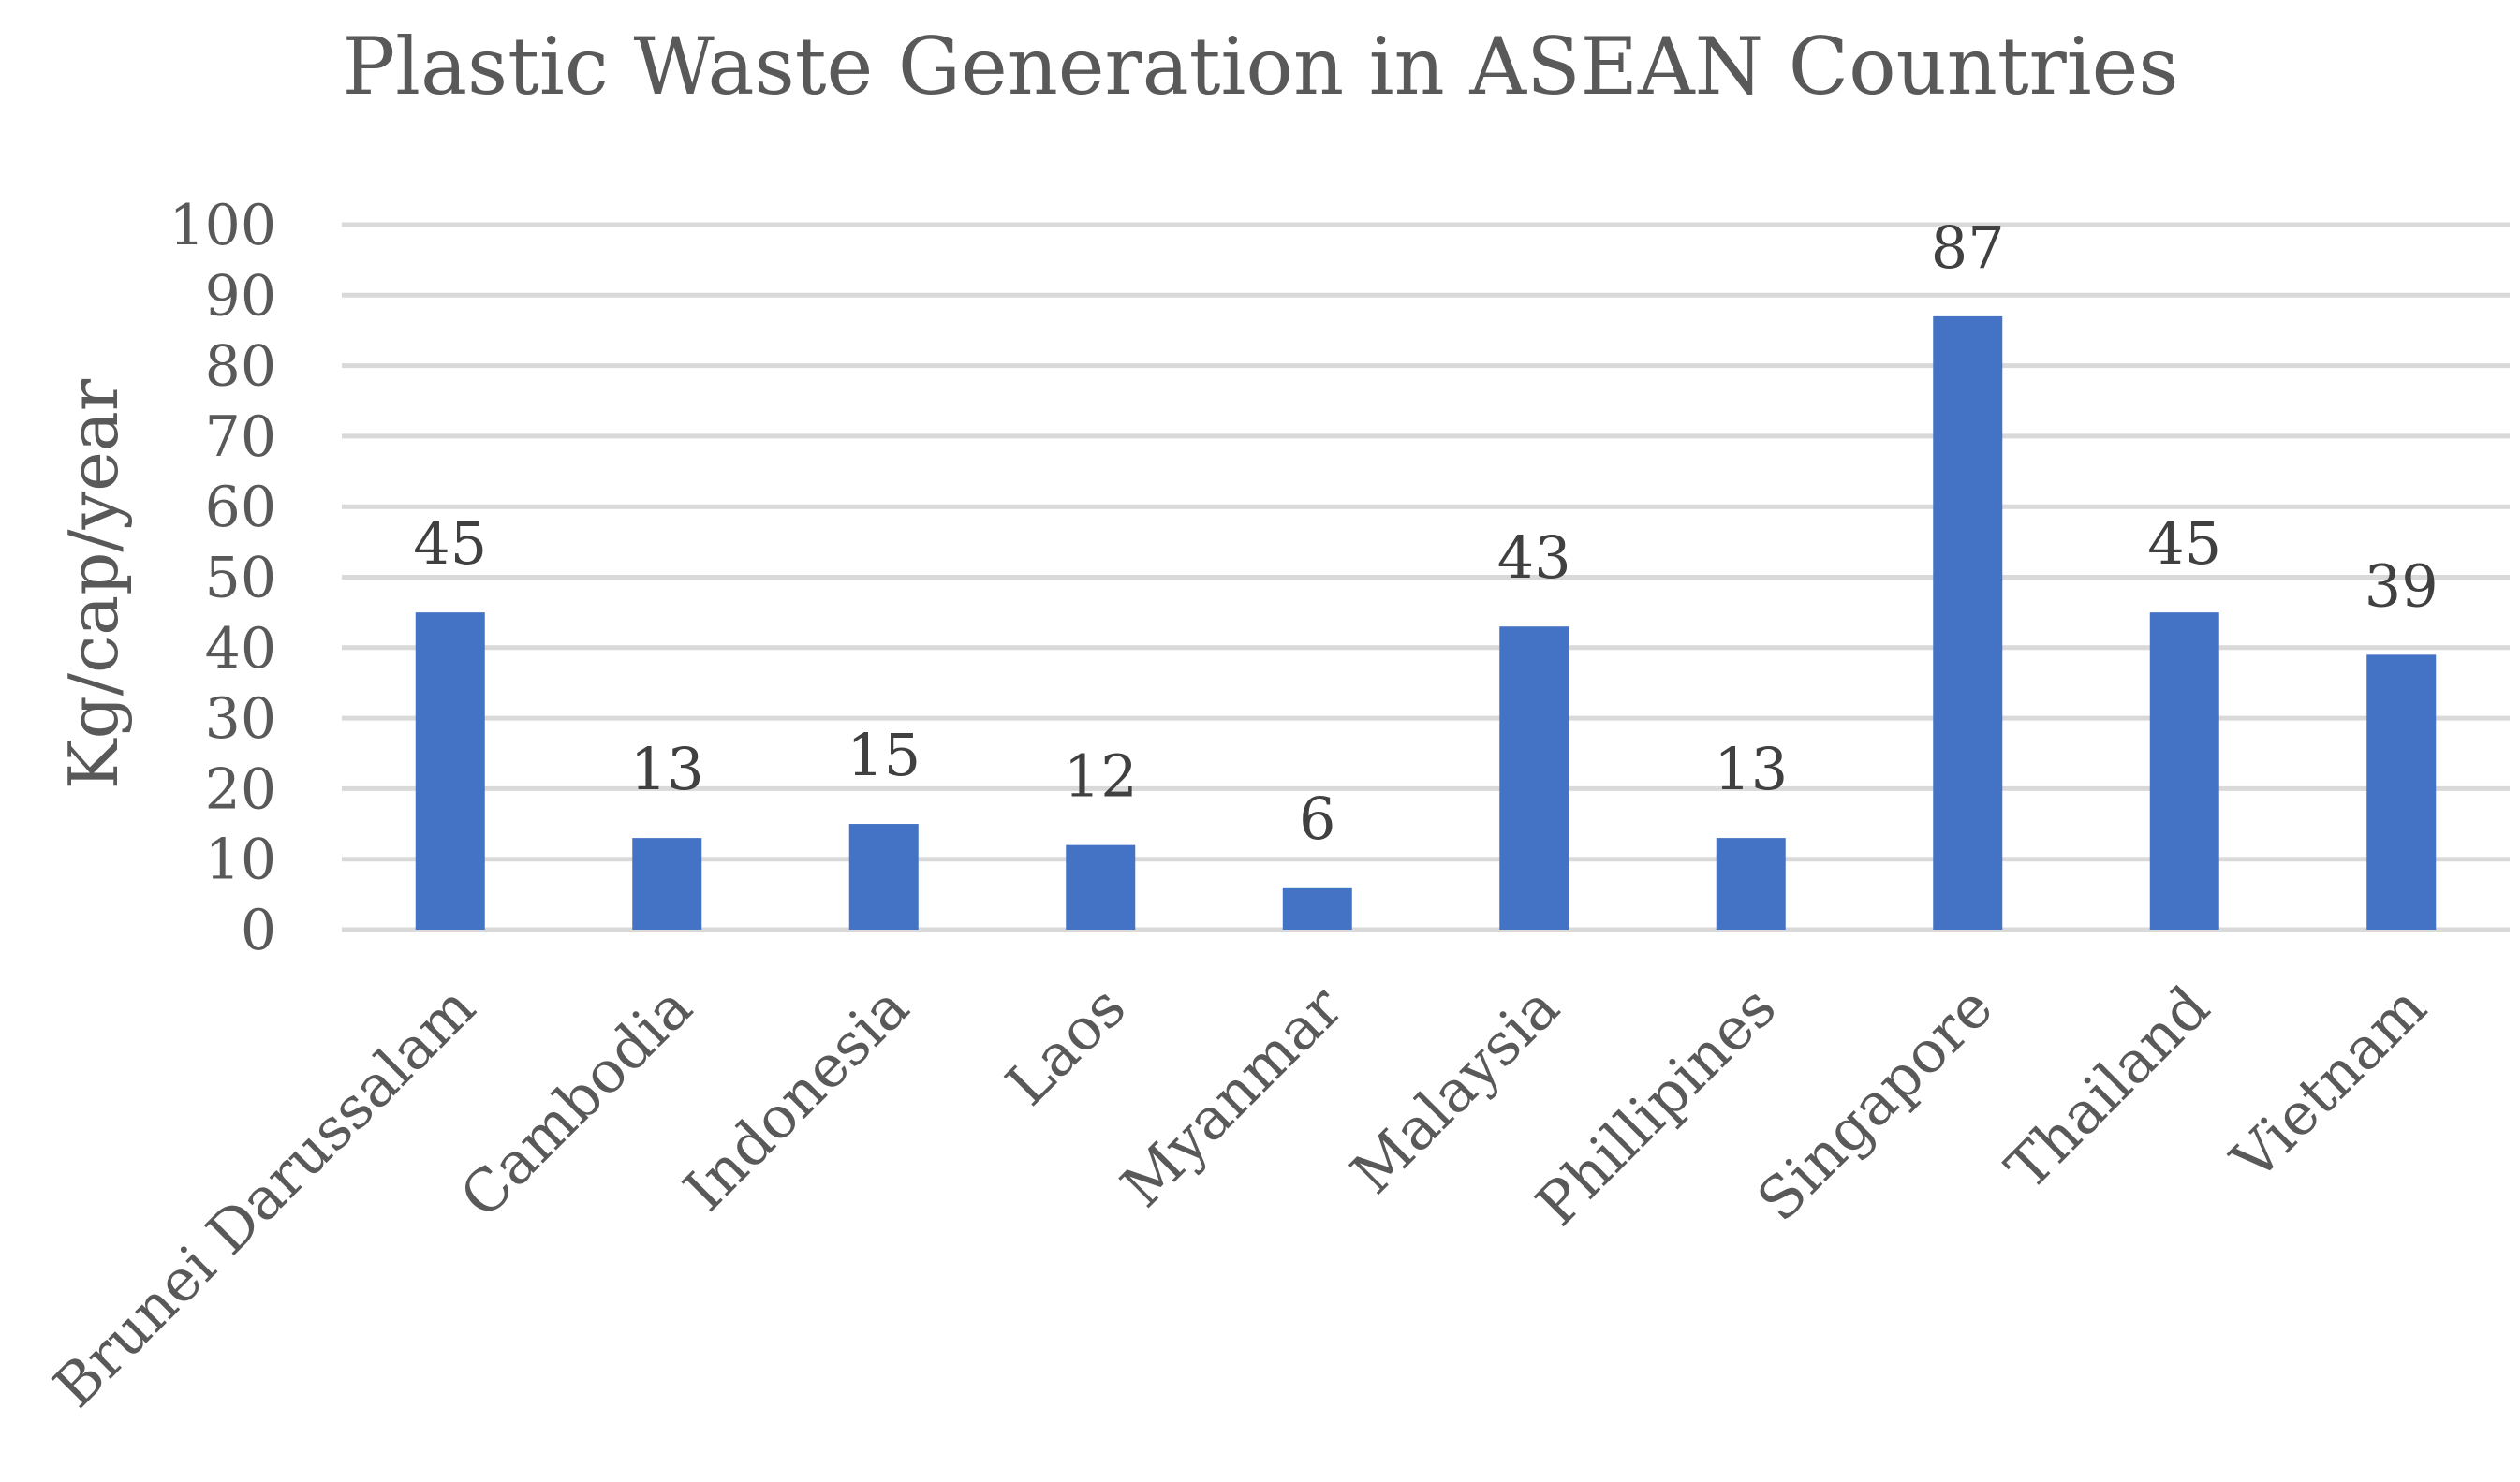 This screenshot has width=2520, height=1482. What do you see at coordinates (241, 649) in the screenshot?
I see `y-tick-label: 40` at bounding box center [241, 649].